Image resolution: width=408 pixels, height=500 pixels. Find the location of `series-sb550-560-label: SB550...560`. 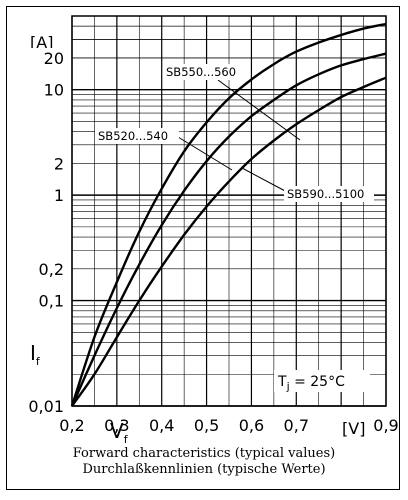

series-sb550-560-label: SB550...560 is located at coordinates (201, 72).